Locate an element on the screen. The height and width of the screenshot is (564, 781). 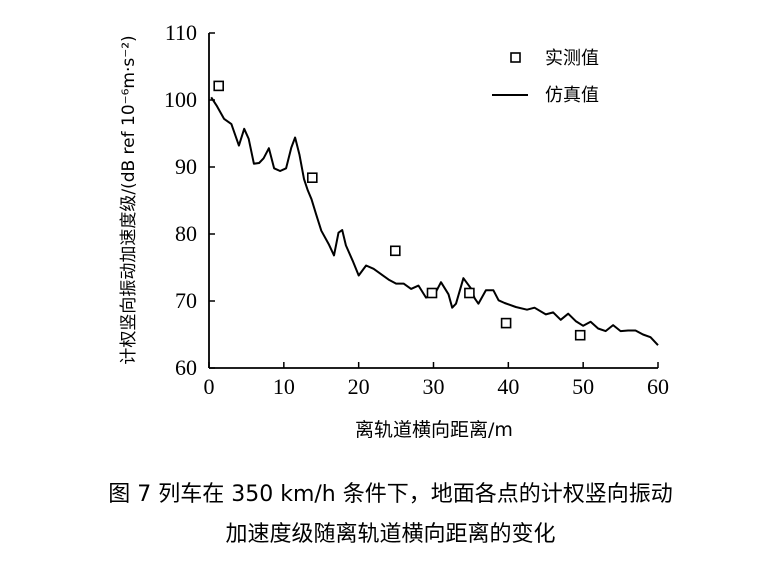
x-tick-label: 30 is located at coordinates (434, 386).